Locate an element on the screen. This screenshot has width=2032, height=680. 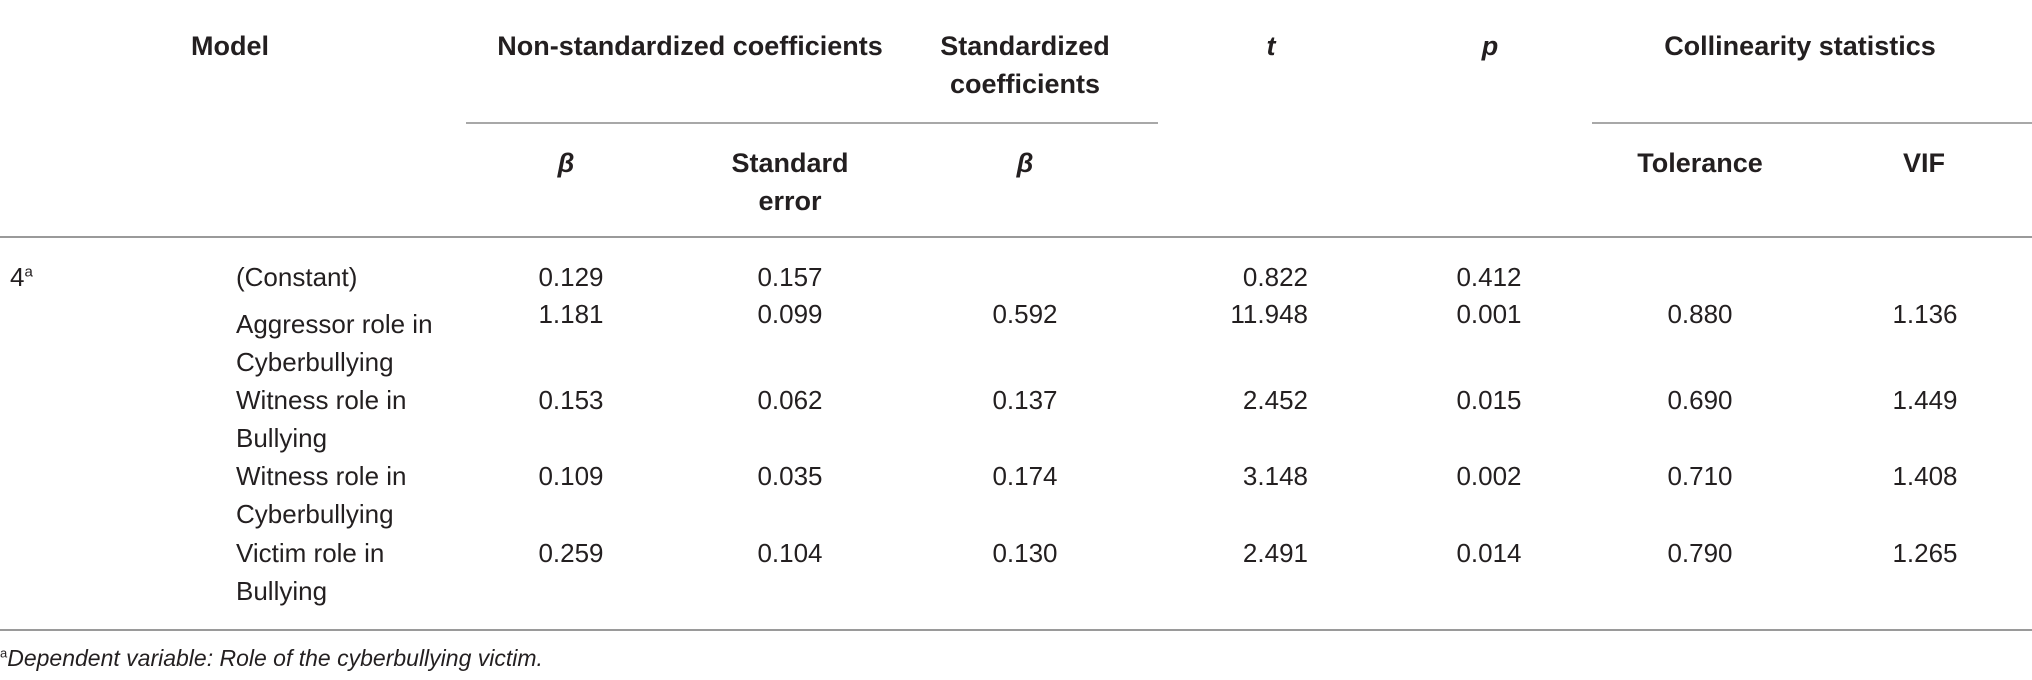
model-superscript: a is located at coordinates (28, 272).